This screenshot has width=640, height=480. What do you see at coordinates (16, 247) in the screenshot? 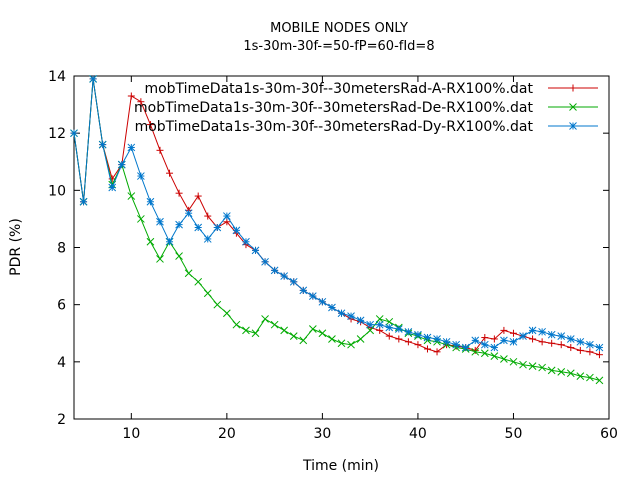
I see `y-axis-label: PDR (%)` at bounding box center [16, 247].